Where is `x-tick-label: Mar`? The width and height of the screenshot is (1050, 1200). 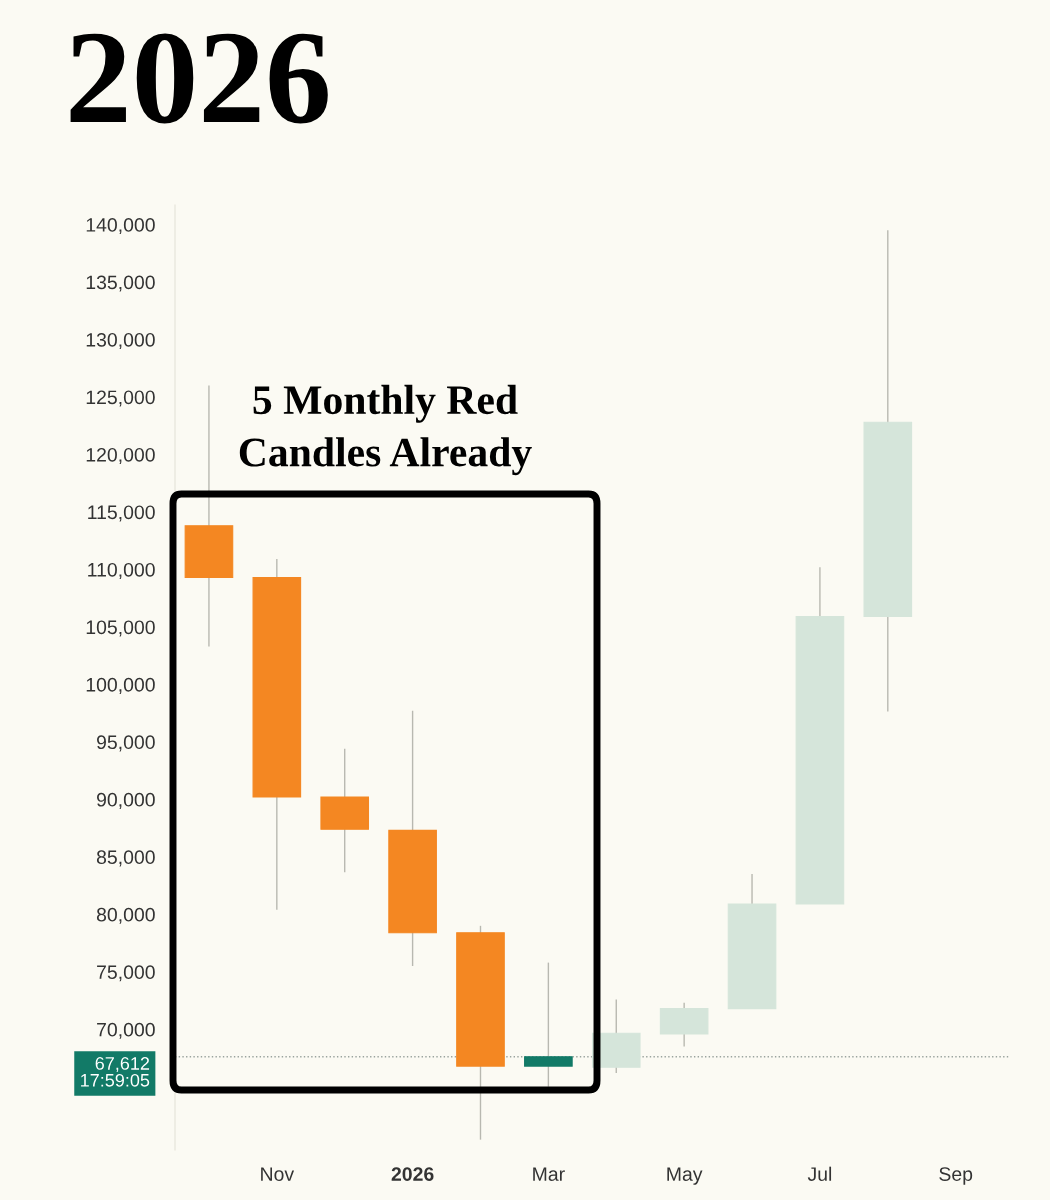
x-tick-label: Mar is located at coordinates (549, 1174).